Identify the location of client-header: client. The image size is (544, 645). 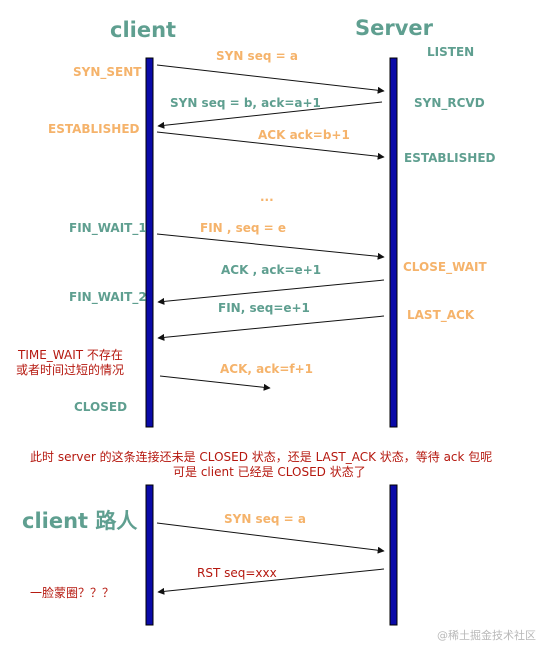
(143, 30).